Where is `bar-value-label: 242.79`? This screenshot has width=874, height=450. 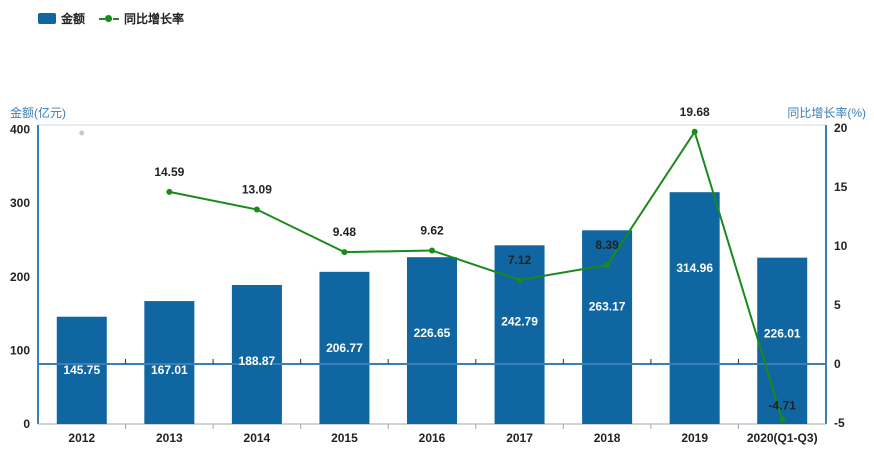 bar-value-label: 242.79 is located at coordinates (519, 321).